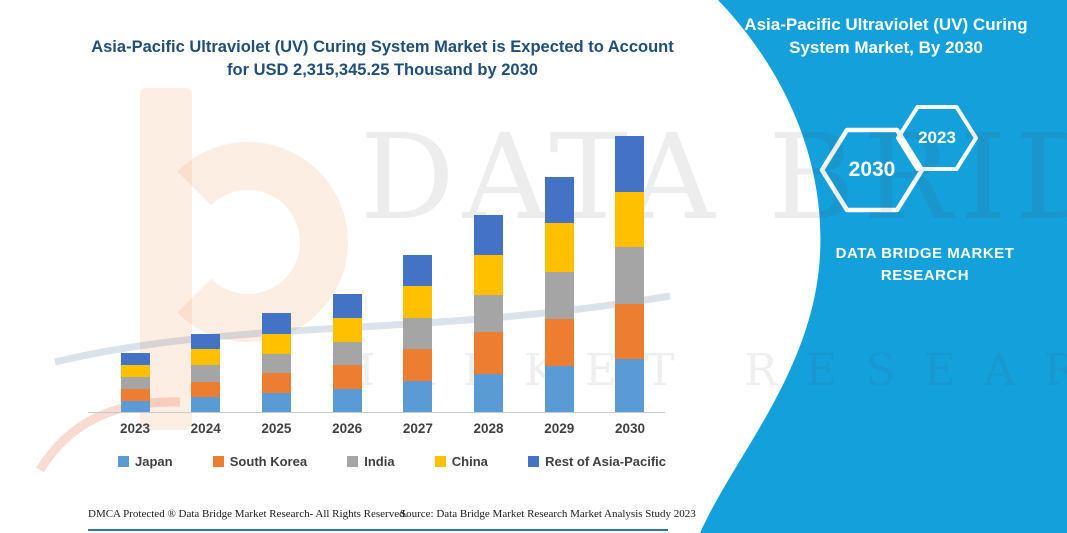  Describe the element at coordinates (347, 428) in the screenshot. I see `x-axis-label-2026: 2026` at that location.